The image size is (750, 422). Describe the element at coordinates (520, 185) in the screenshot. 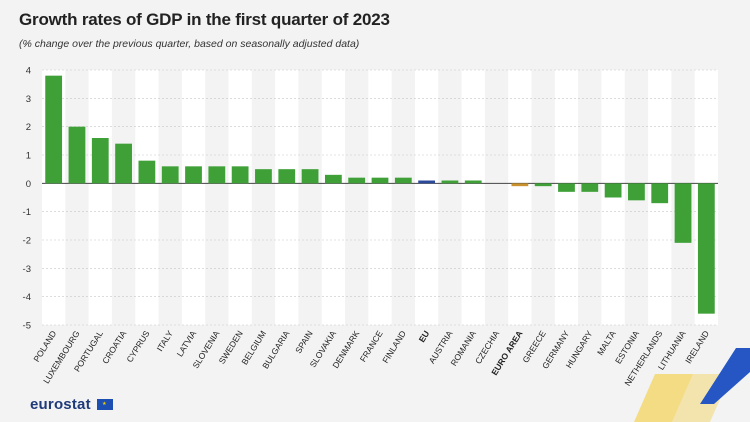

I see `bar-euro-area` at that location.